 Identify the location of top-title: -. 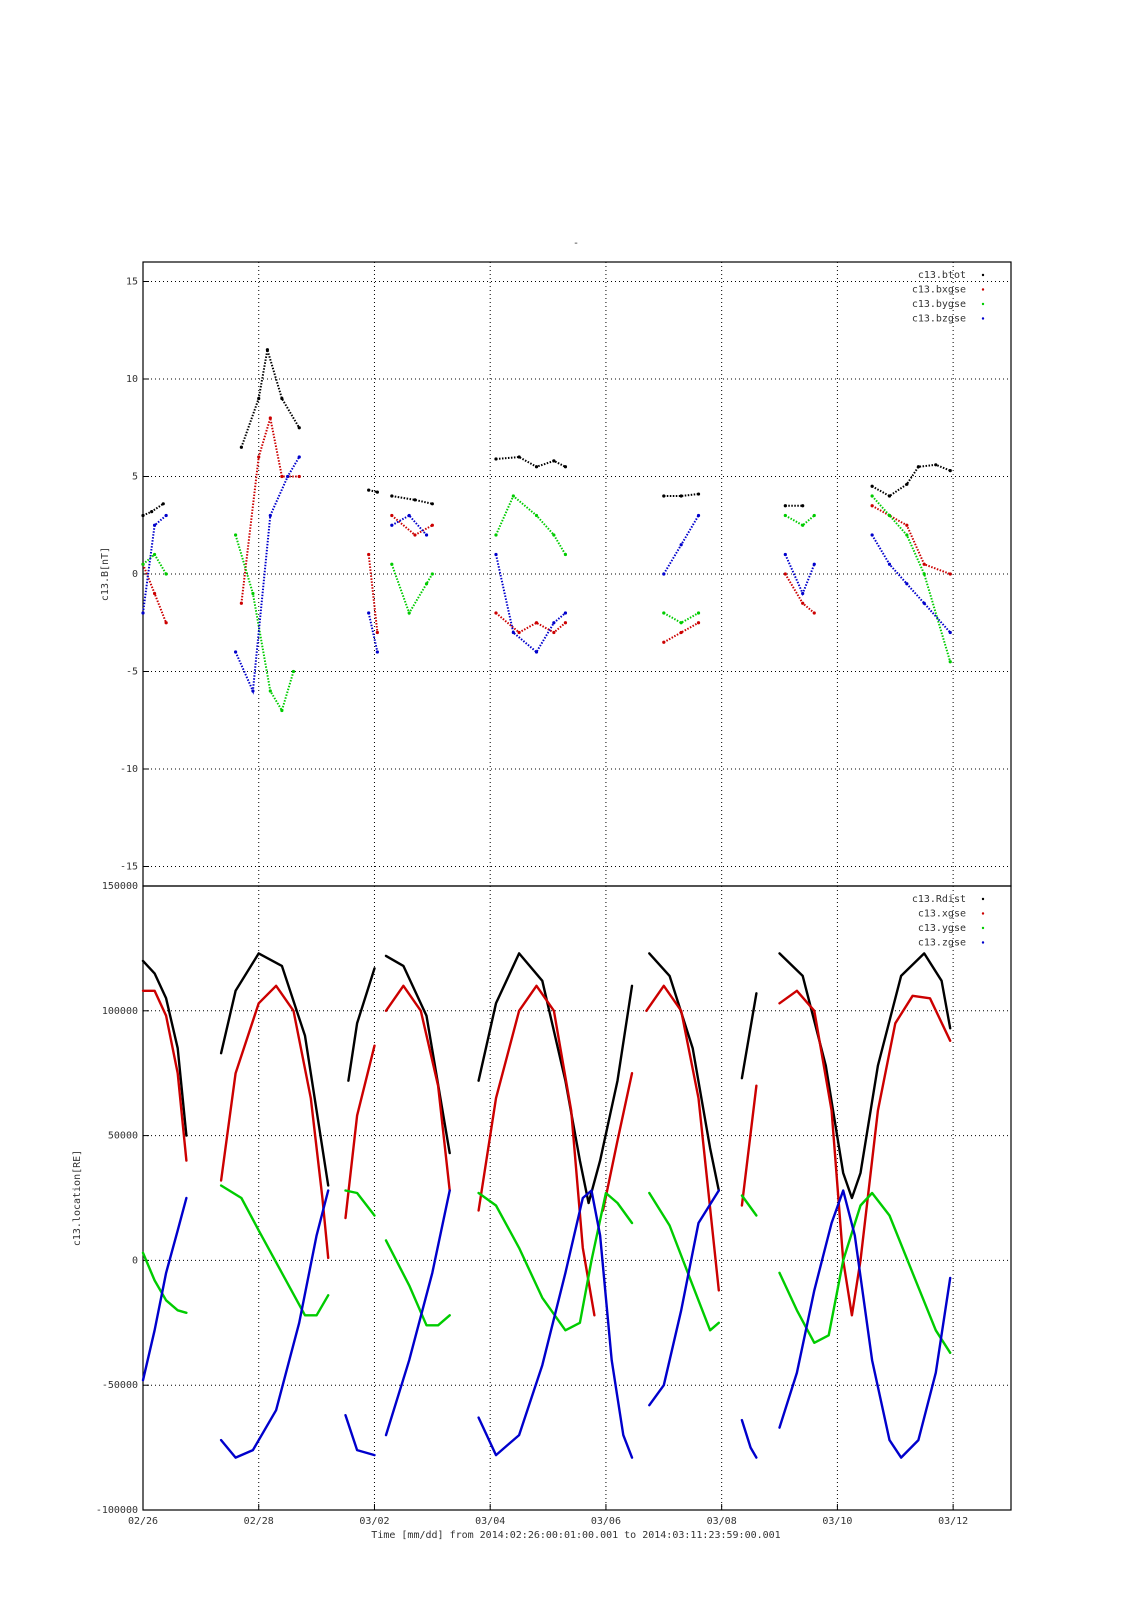
(576, 243).